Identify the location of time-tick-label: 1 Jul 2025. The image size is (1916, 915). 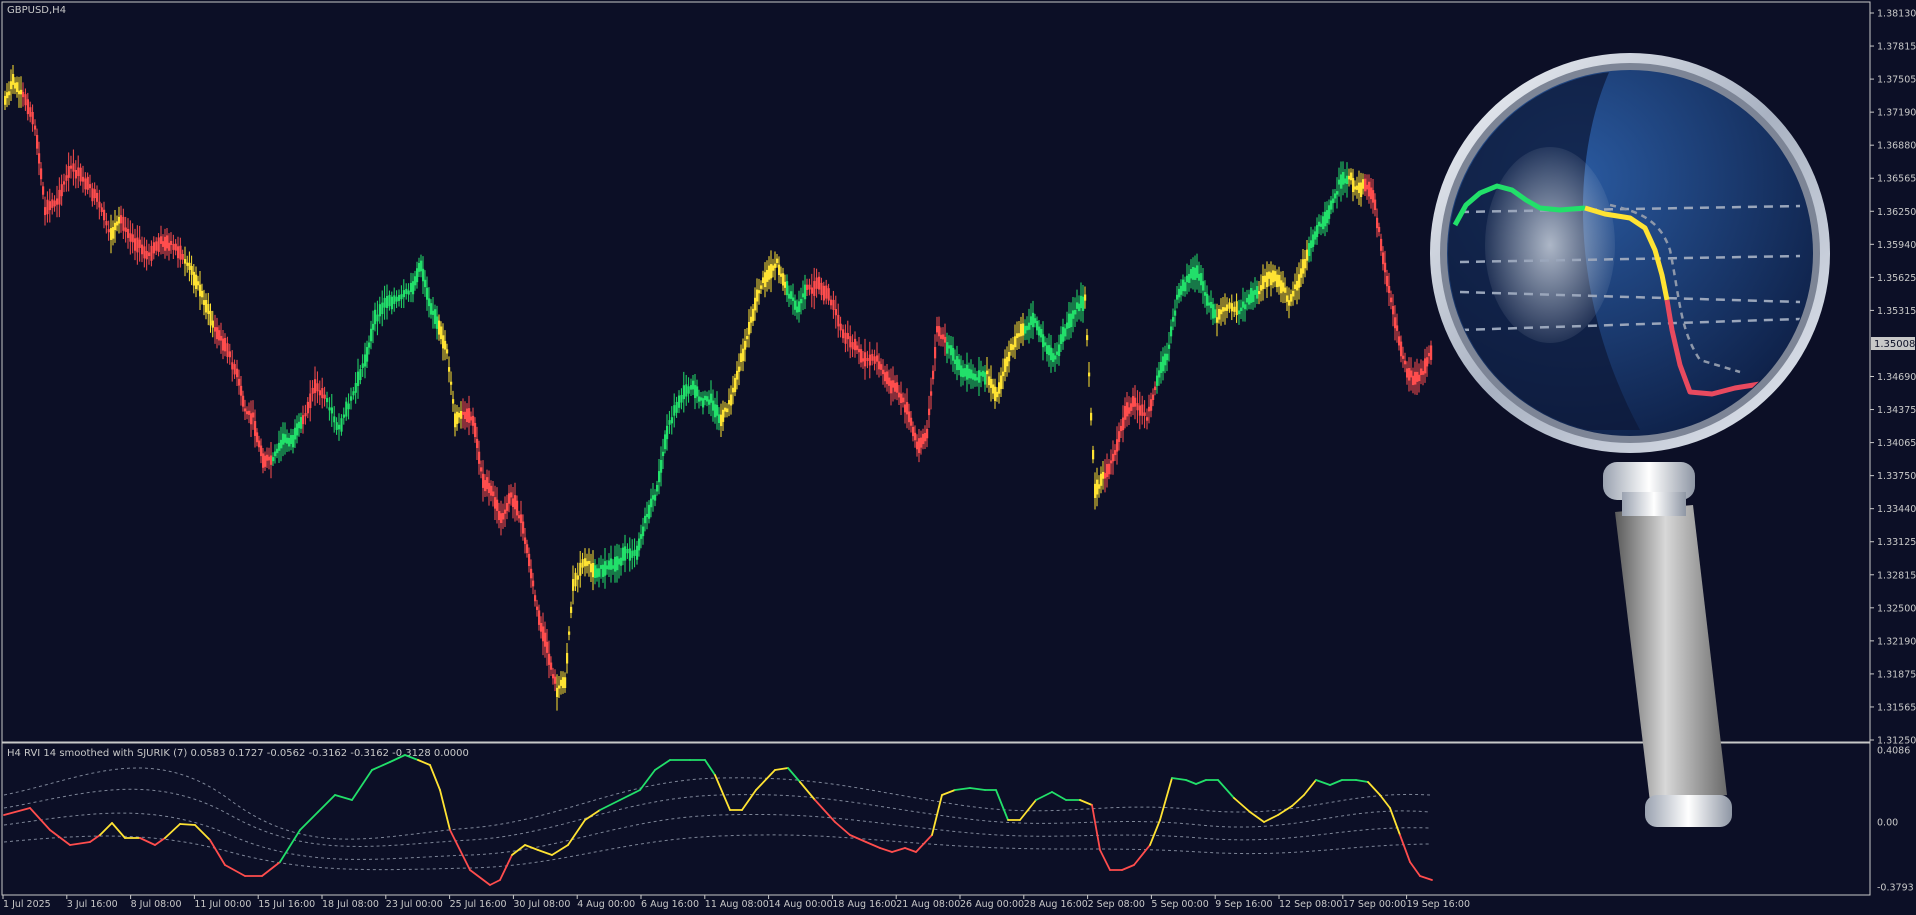
(27, 904).